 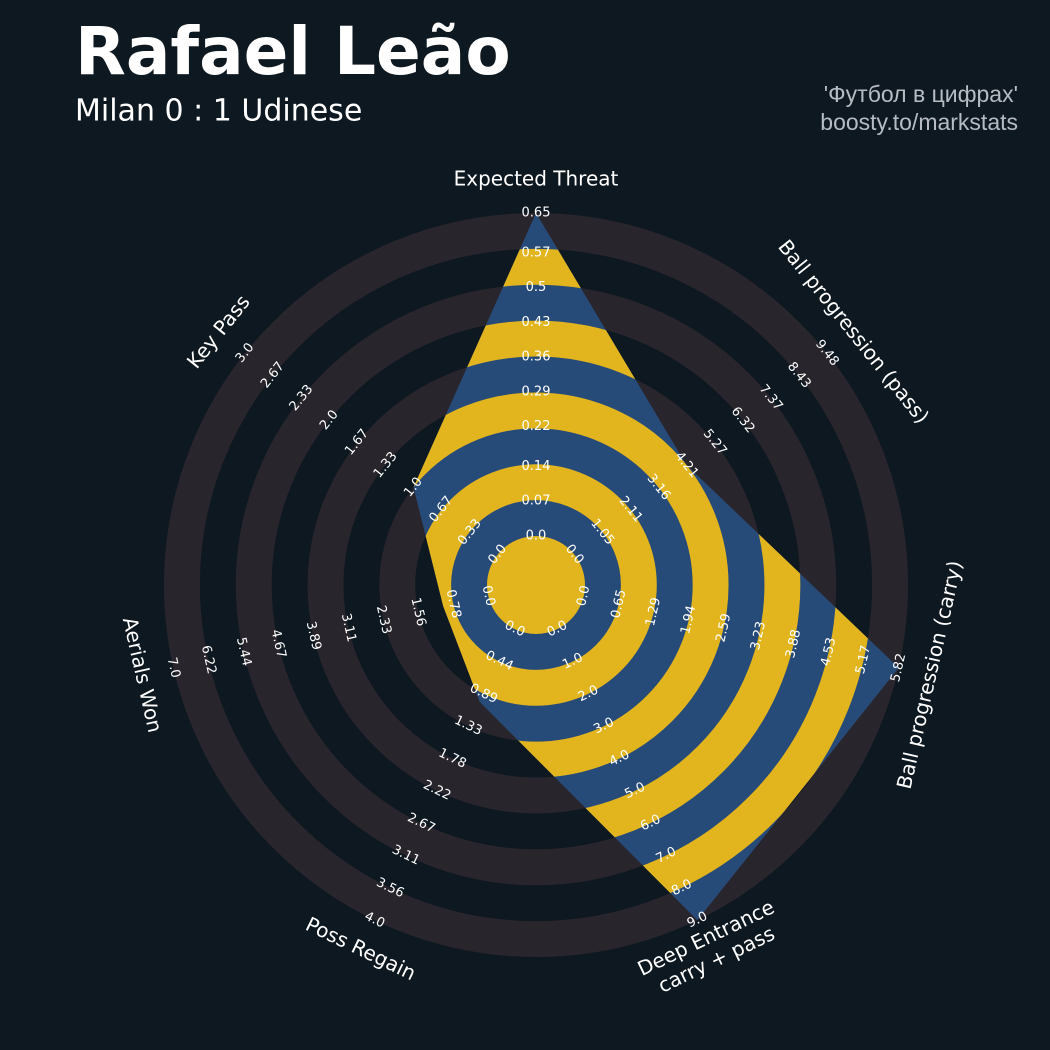 What do you see at coordinates (688, 620) in the screenshot?
I see `tick-label: 1.94` at bounding box center [688, 620].